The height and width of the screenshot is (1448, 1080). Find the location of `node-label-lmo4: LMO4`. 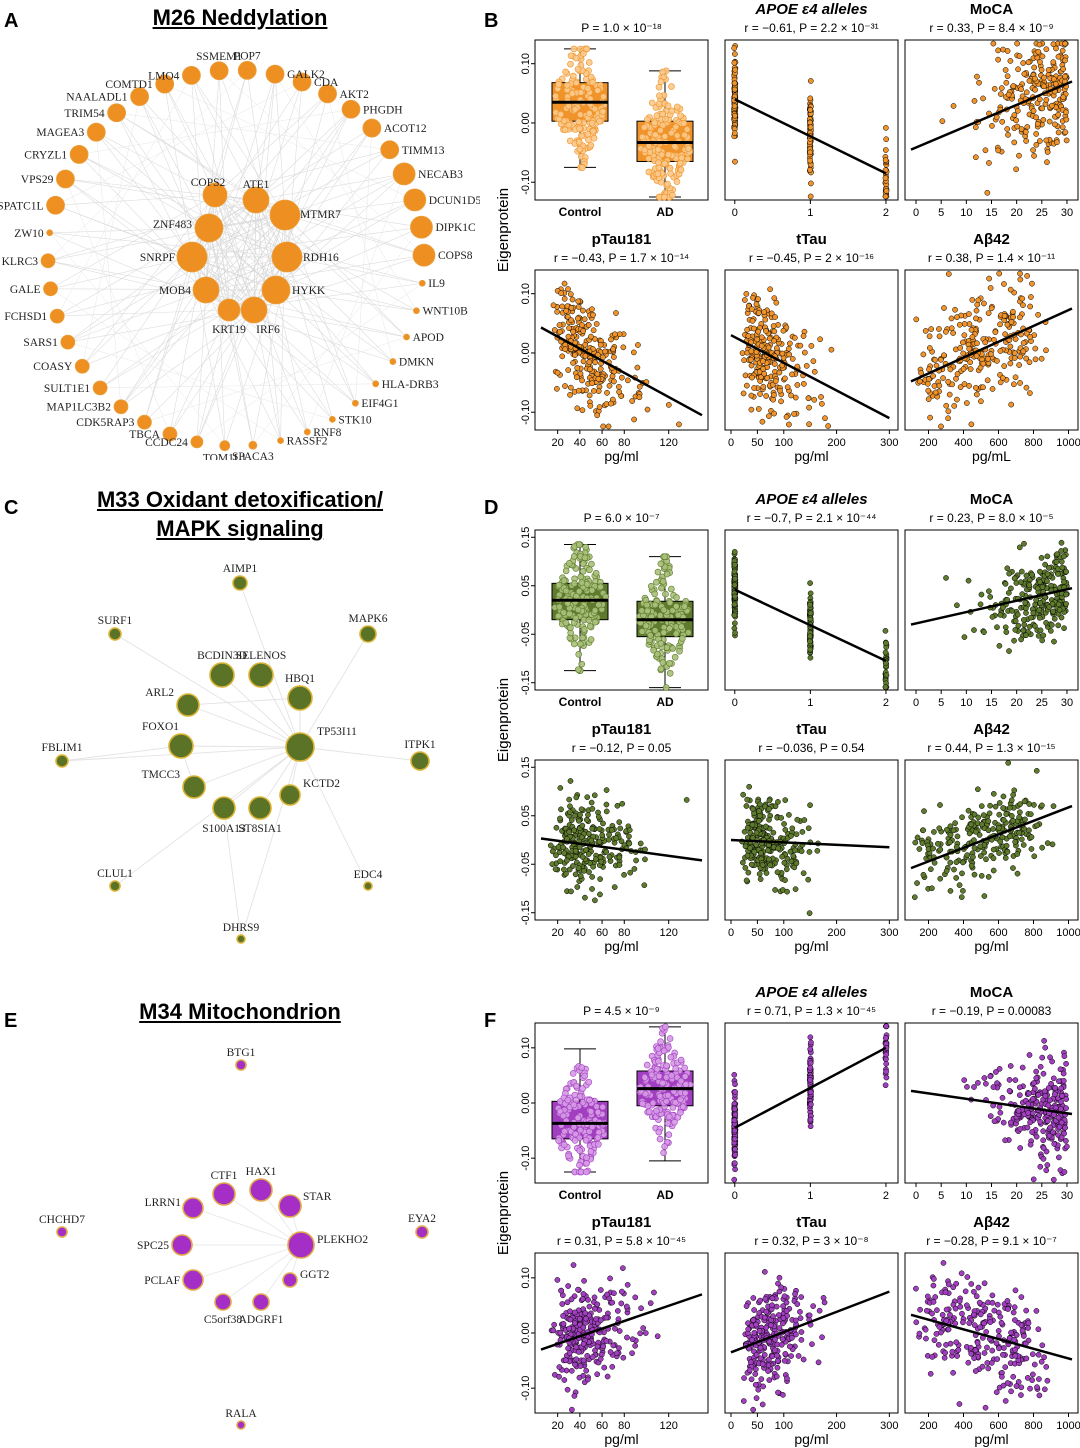

node-label-lmo4: LMO4 is located at coordinates (164, 76).